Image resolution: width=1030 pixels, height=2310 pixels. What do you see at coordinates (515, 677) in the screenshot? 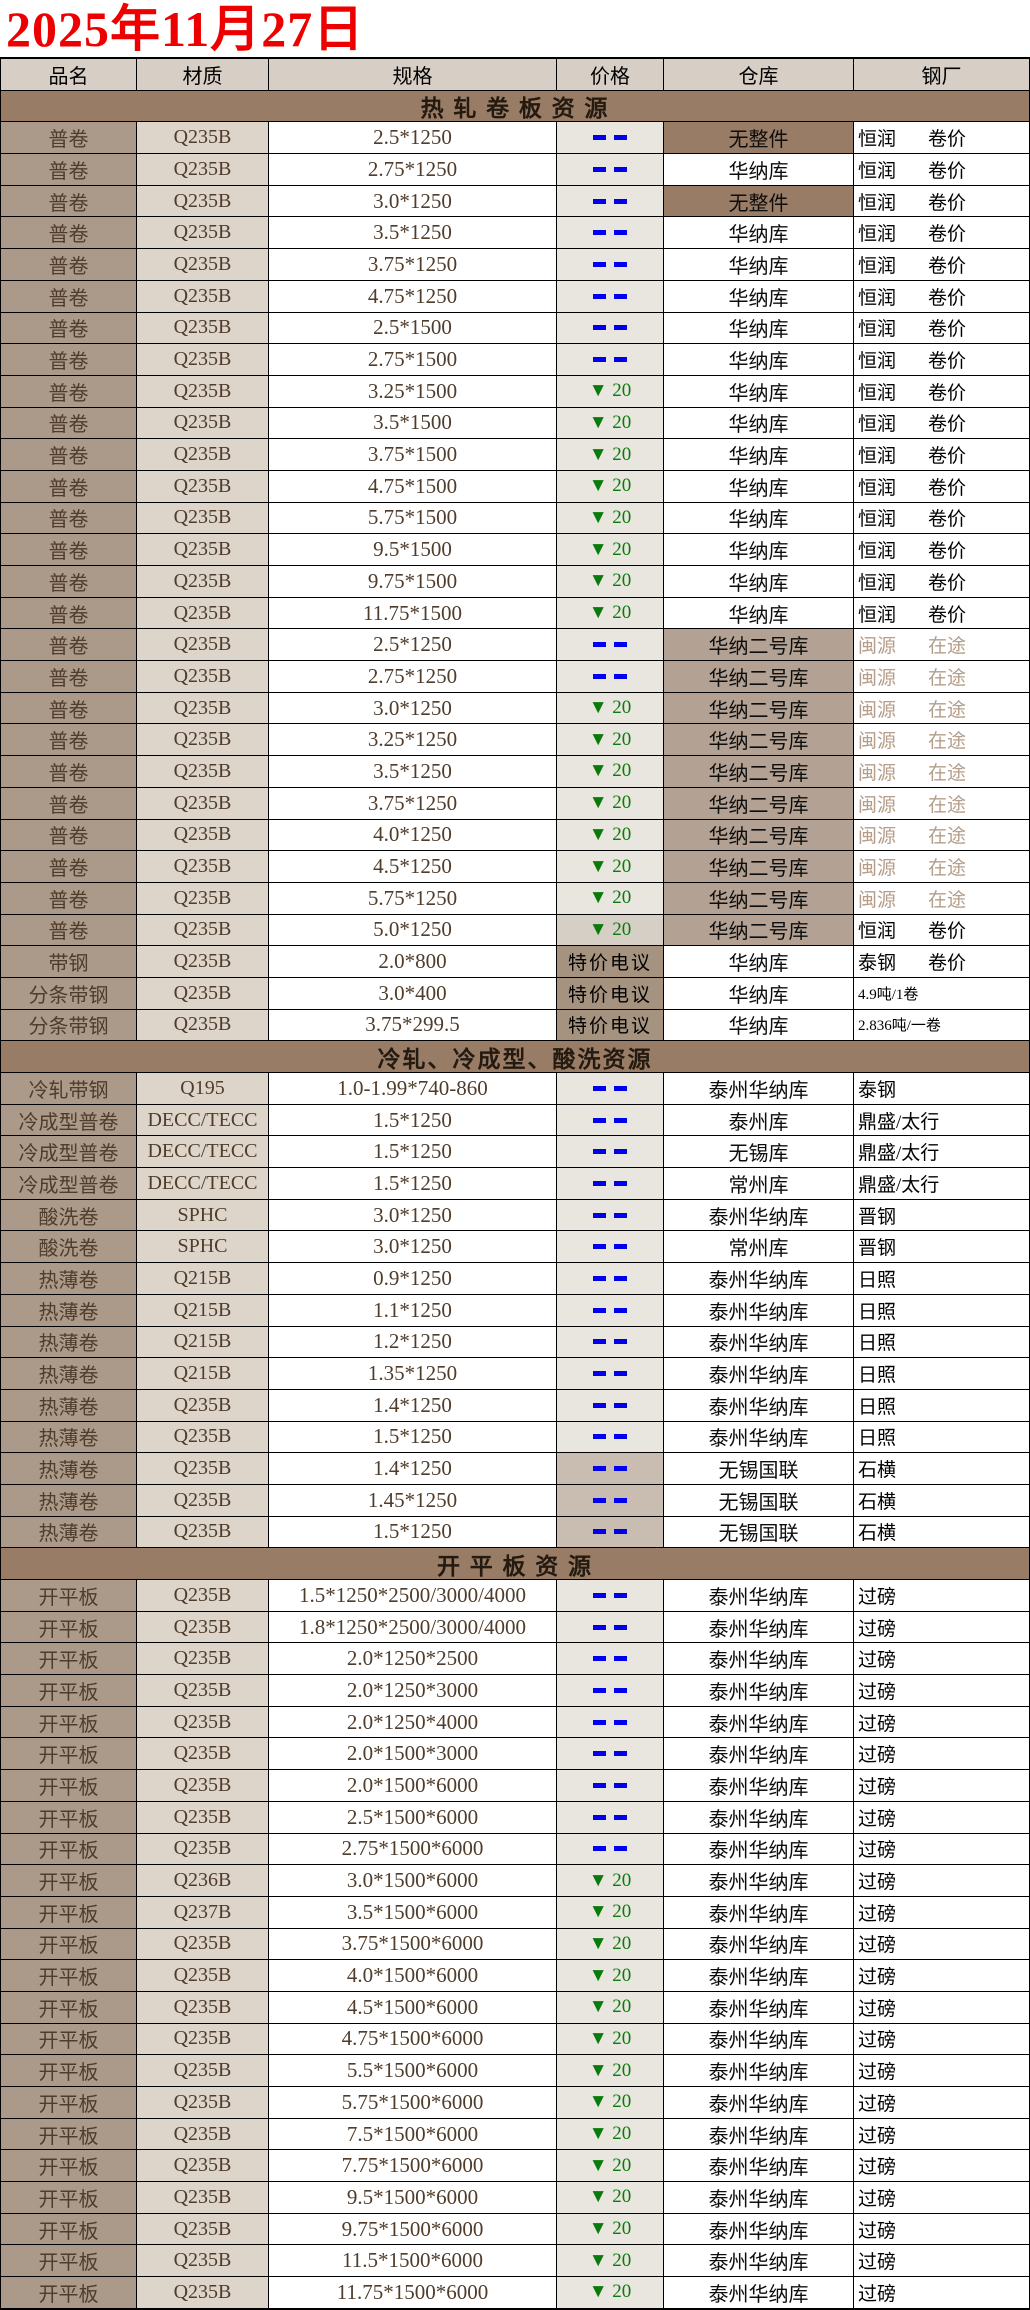
I see `table-row: 普卷 Q235B 2.75*1250 华纳二号库 闽源 在途` at bounding box center [515, 677].